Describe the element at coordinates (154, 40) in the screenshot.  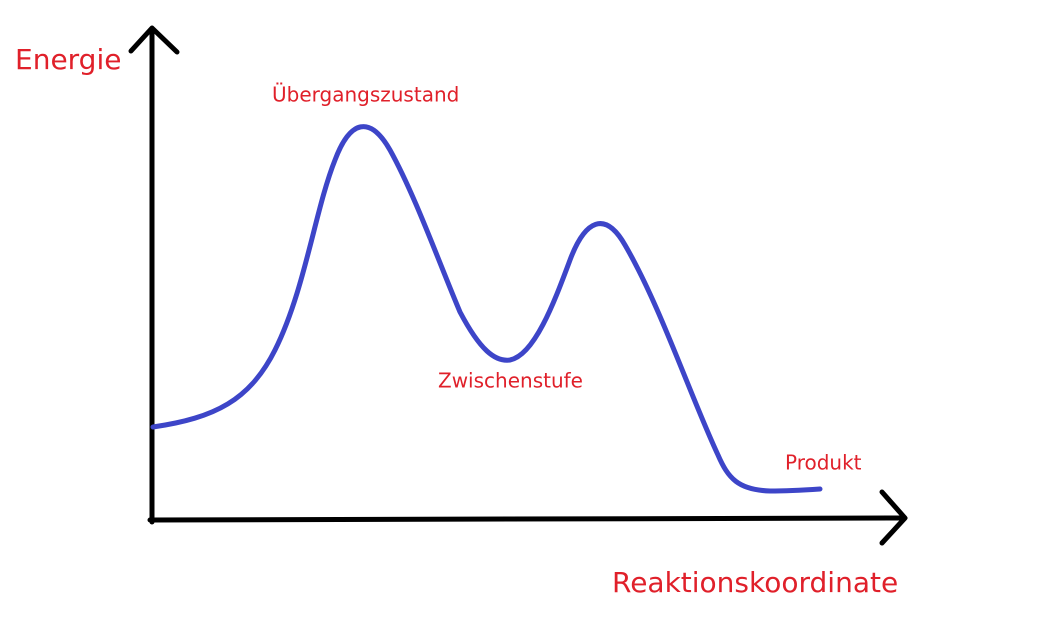
I see `y-axis-arrow` at that location.